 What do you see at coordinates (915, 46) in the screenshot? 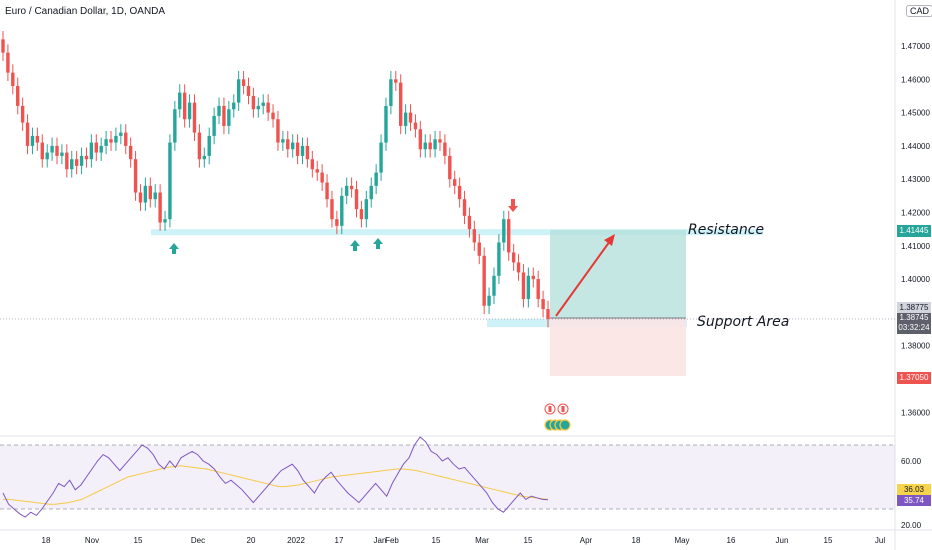
I see `y-tick-label: 1.47000` at bounding box center [915, 46].